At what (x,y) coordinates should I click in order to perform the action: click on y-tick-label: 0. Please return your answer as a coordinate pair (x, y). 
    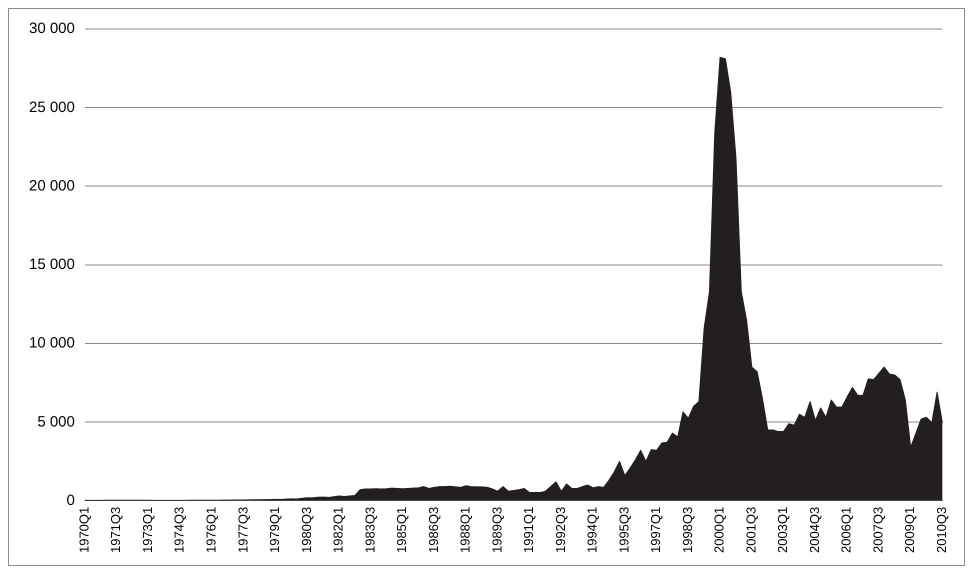
    Looking at the image, I should click on (70, 500).